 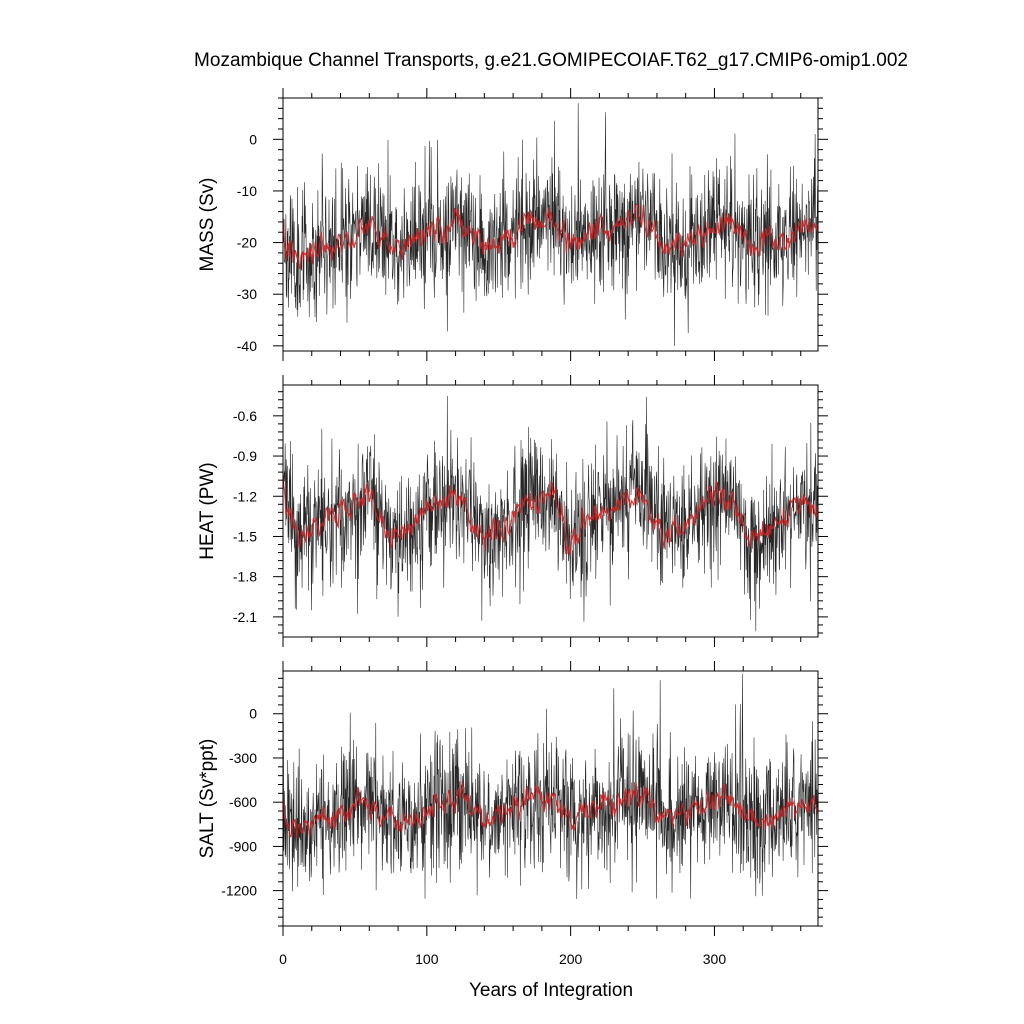 What do you see at coordinates (551, 990) in the screenshot?
I see `x-axis-label: Years of Integration` at bounding box center [551, 990].